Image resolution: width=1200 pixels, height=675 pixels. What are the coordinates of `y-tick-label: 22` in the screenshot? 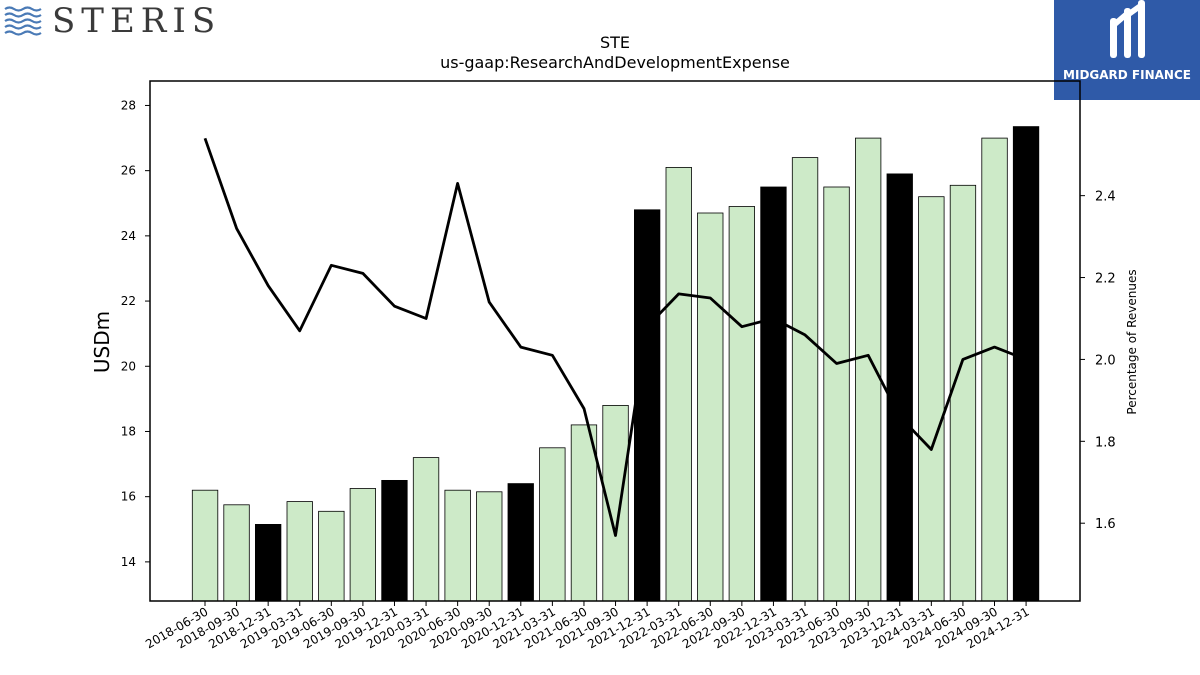 It's located at (128, 301).